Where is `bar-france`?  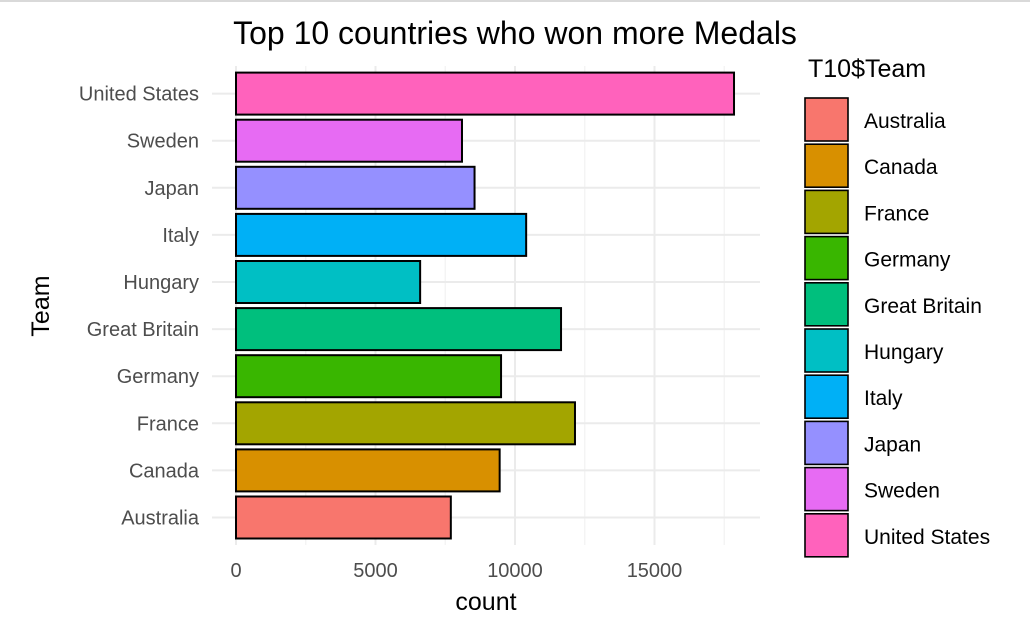
bar-france is located at coordinates (405, 423).